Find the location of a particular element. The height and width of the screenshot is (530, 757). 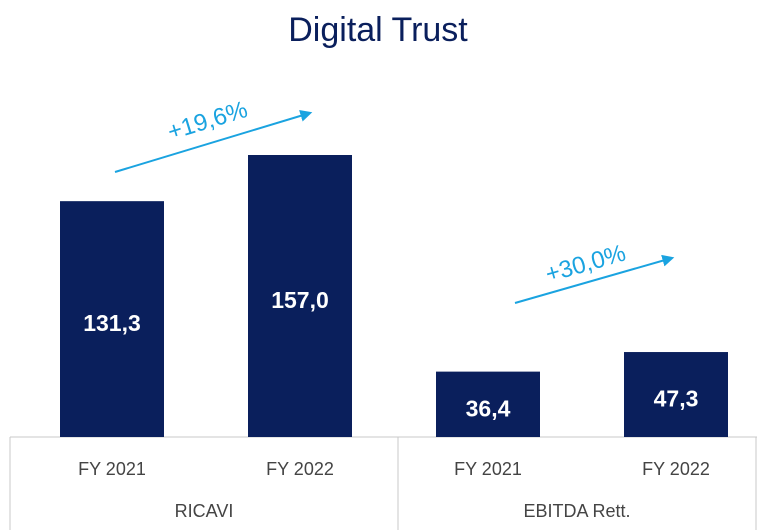

group-label: RICAVI is located at coordinates (204, 511).